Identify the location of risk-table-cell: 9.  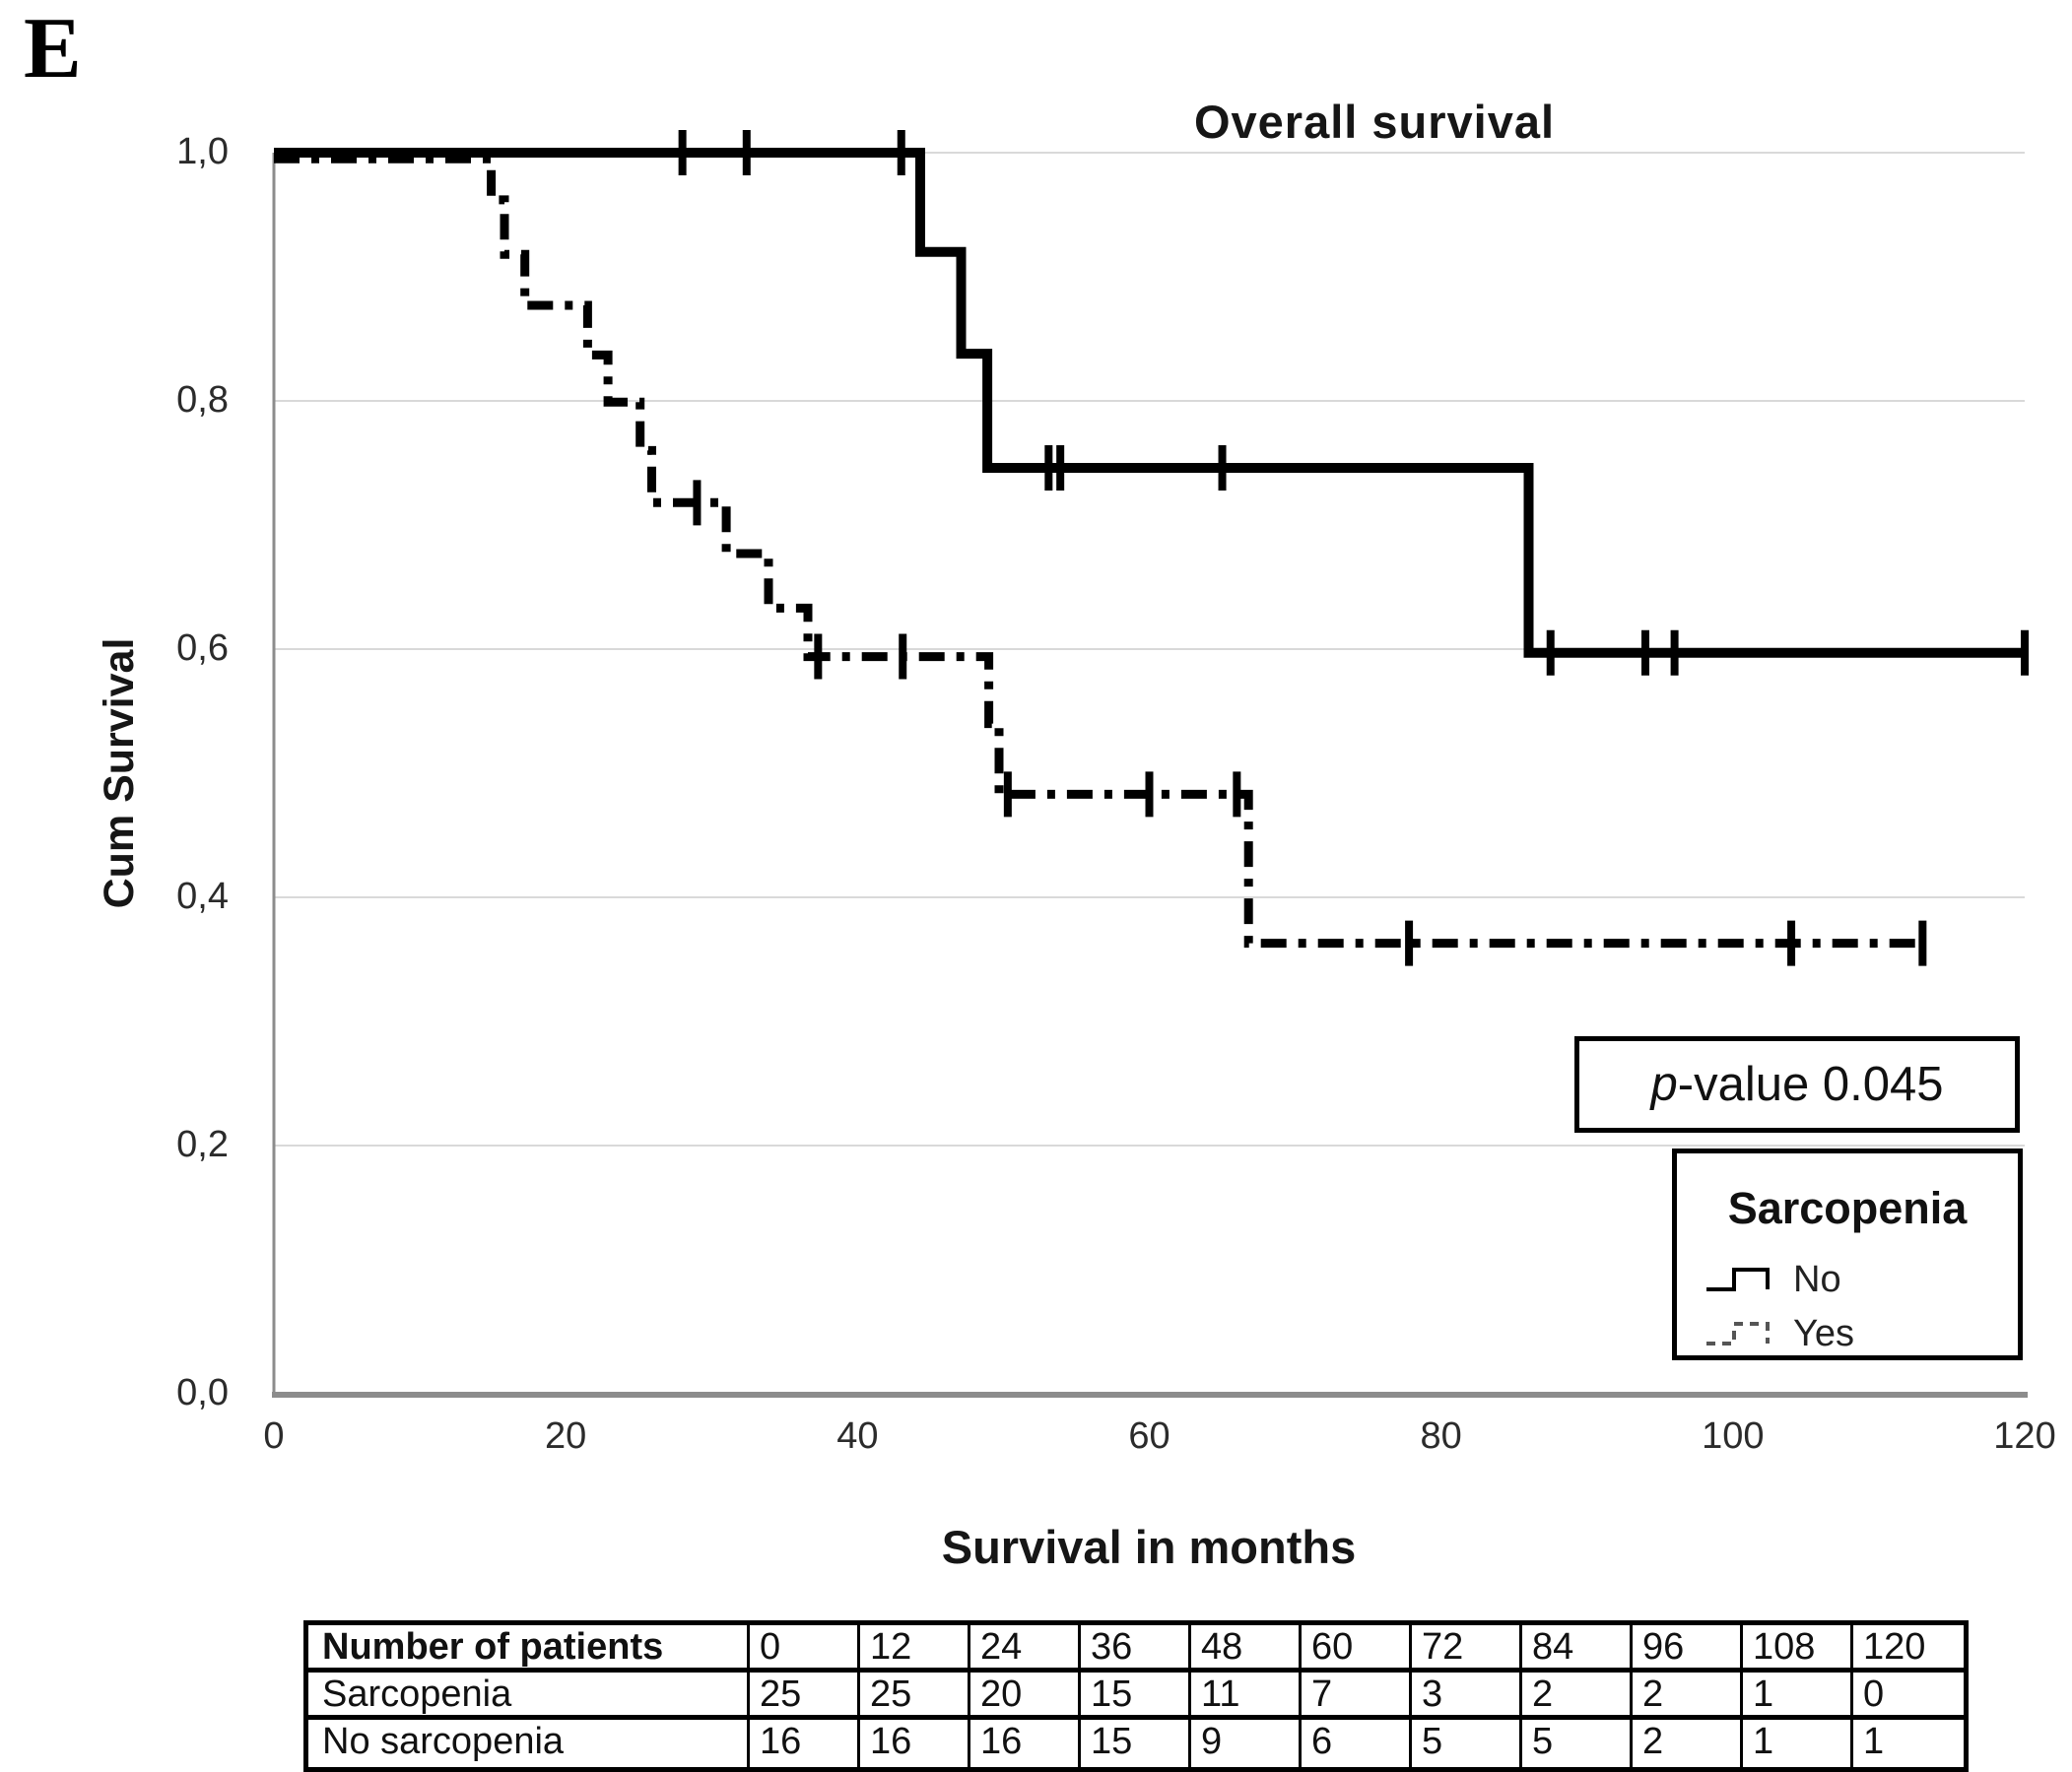
(1247, 1743).